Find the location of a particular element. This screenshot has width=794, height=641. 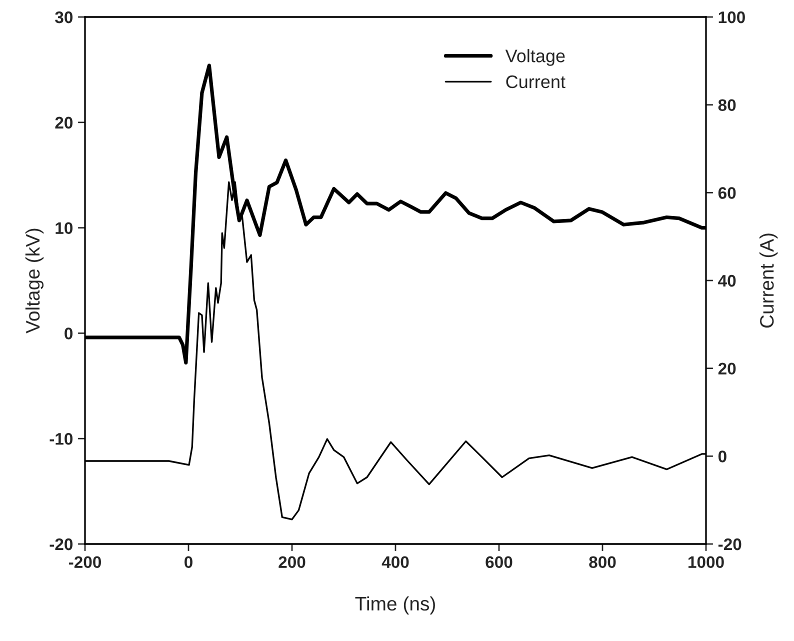

x-tick-label: 1000 is located at coordinates (706, 562).